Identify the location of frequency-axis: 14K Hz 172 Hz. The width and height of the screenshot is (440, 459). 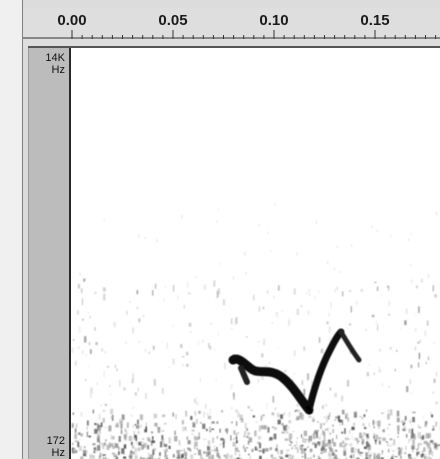
(49, 253).